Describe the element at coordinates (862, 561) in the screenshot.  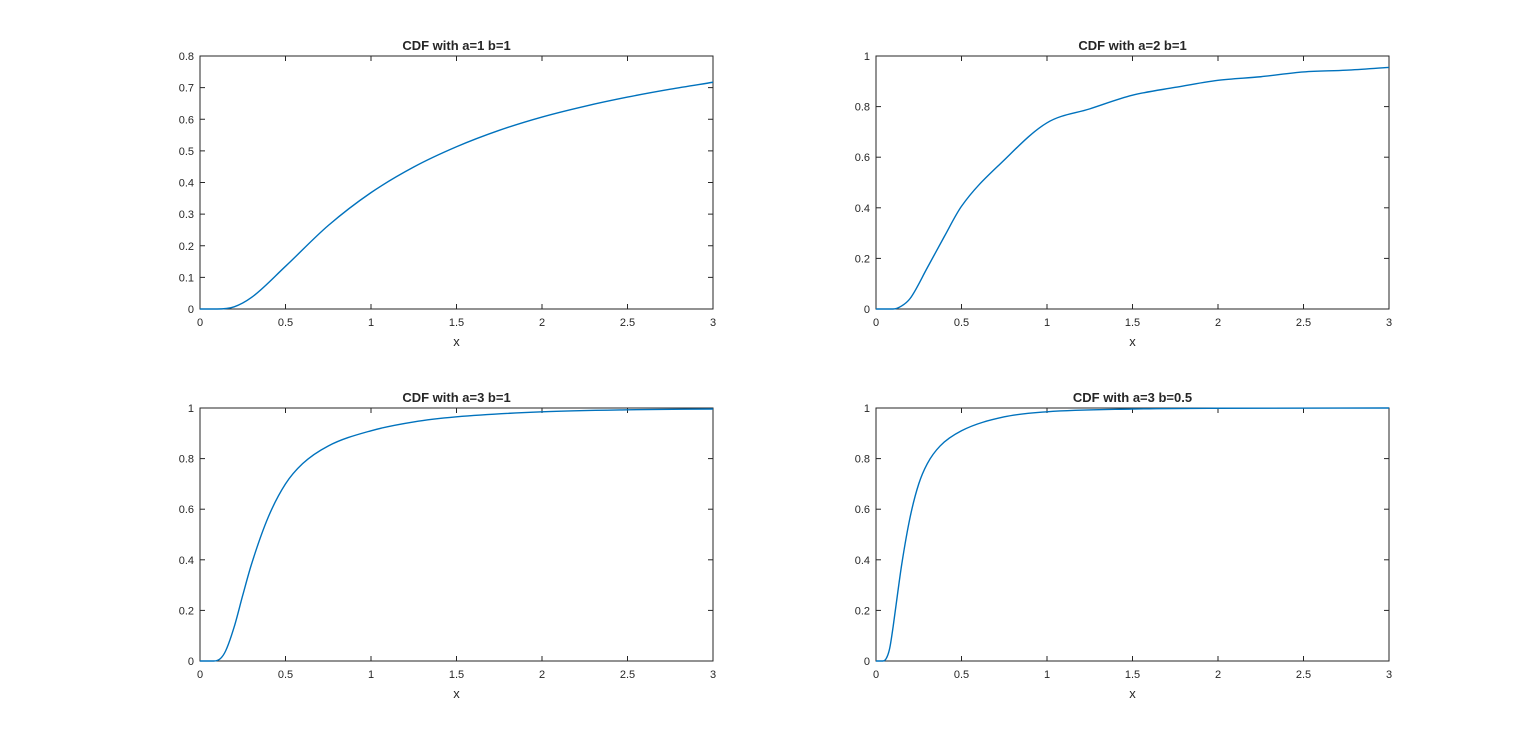
I see `subplot-4-ytick-label: 0.4` at that location.